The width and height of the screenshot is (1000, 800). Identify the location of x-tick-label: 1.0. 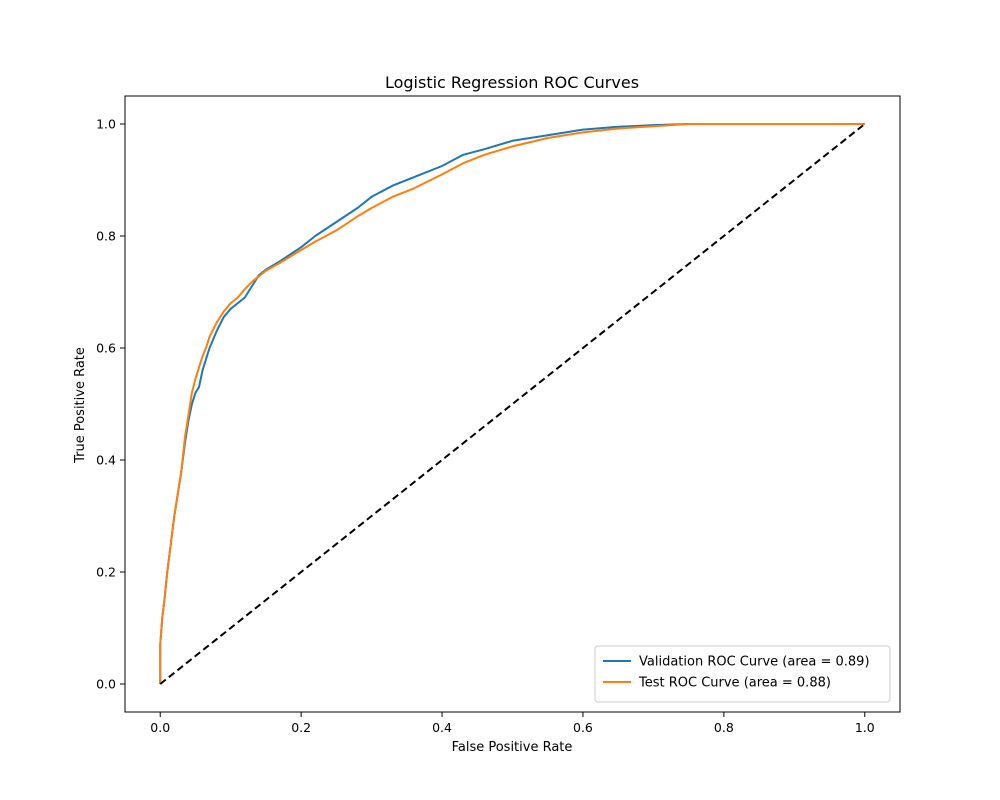
(865, 727).